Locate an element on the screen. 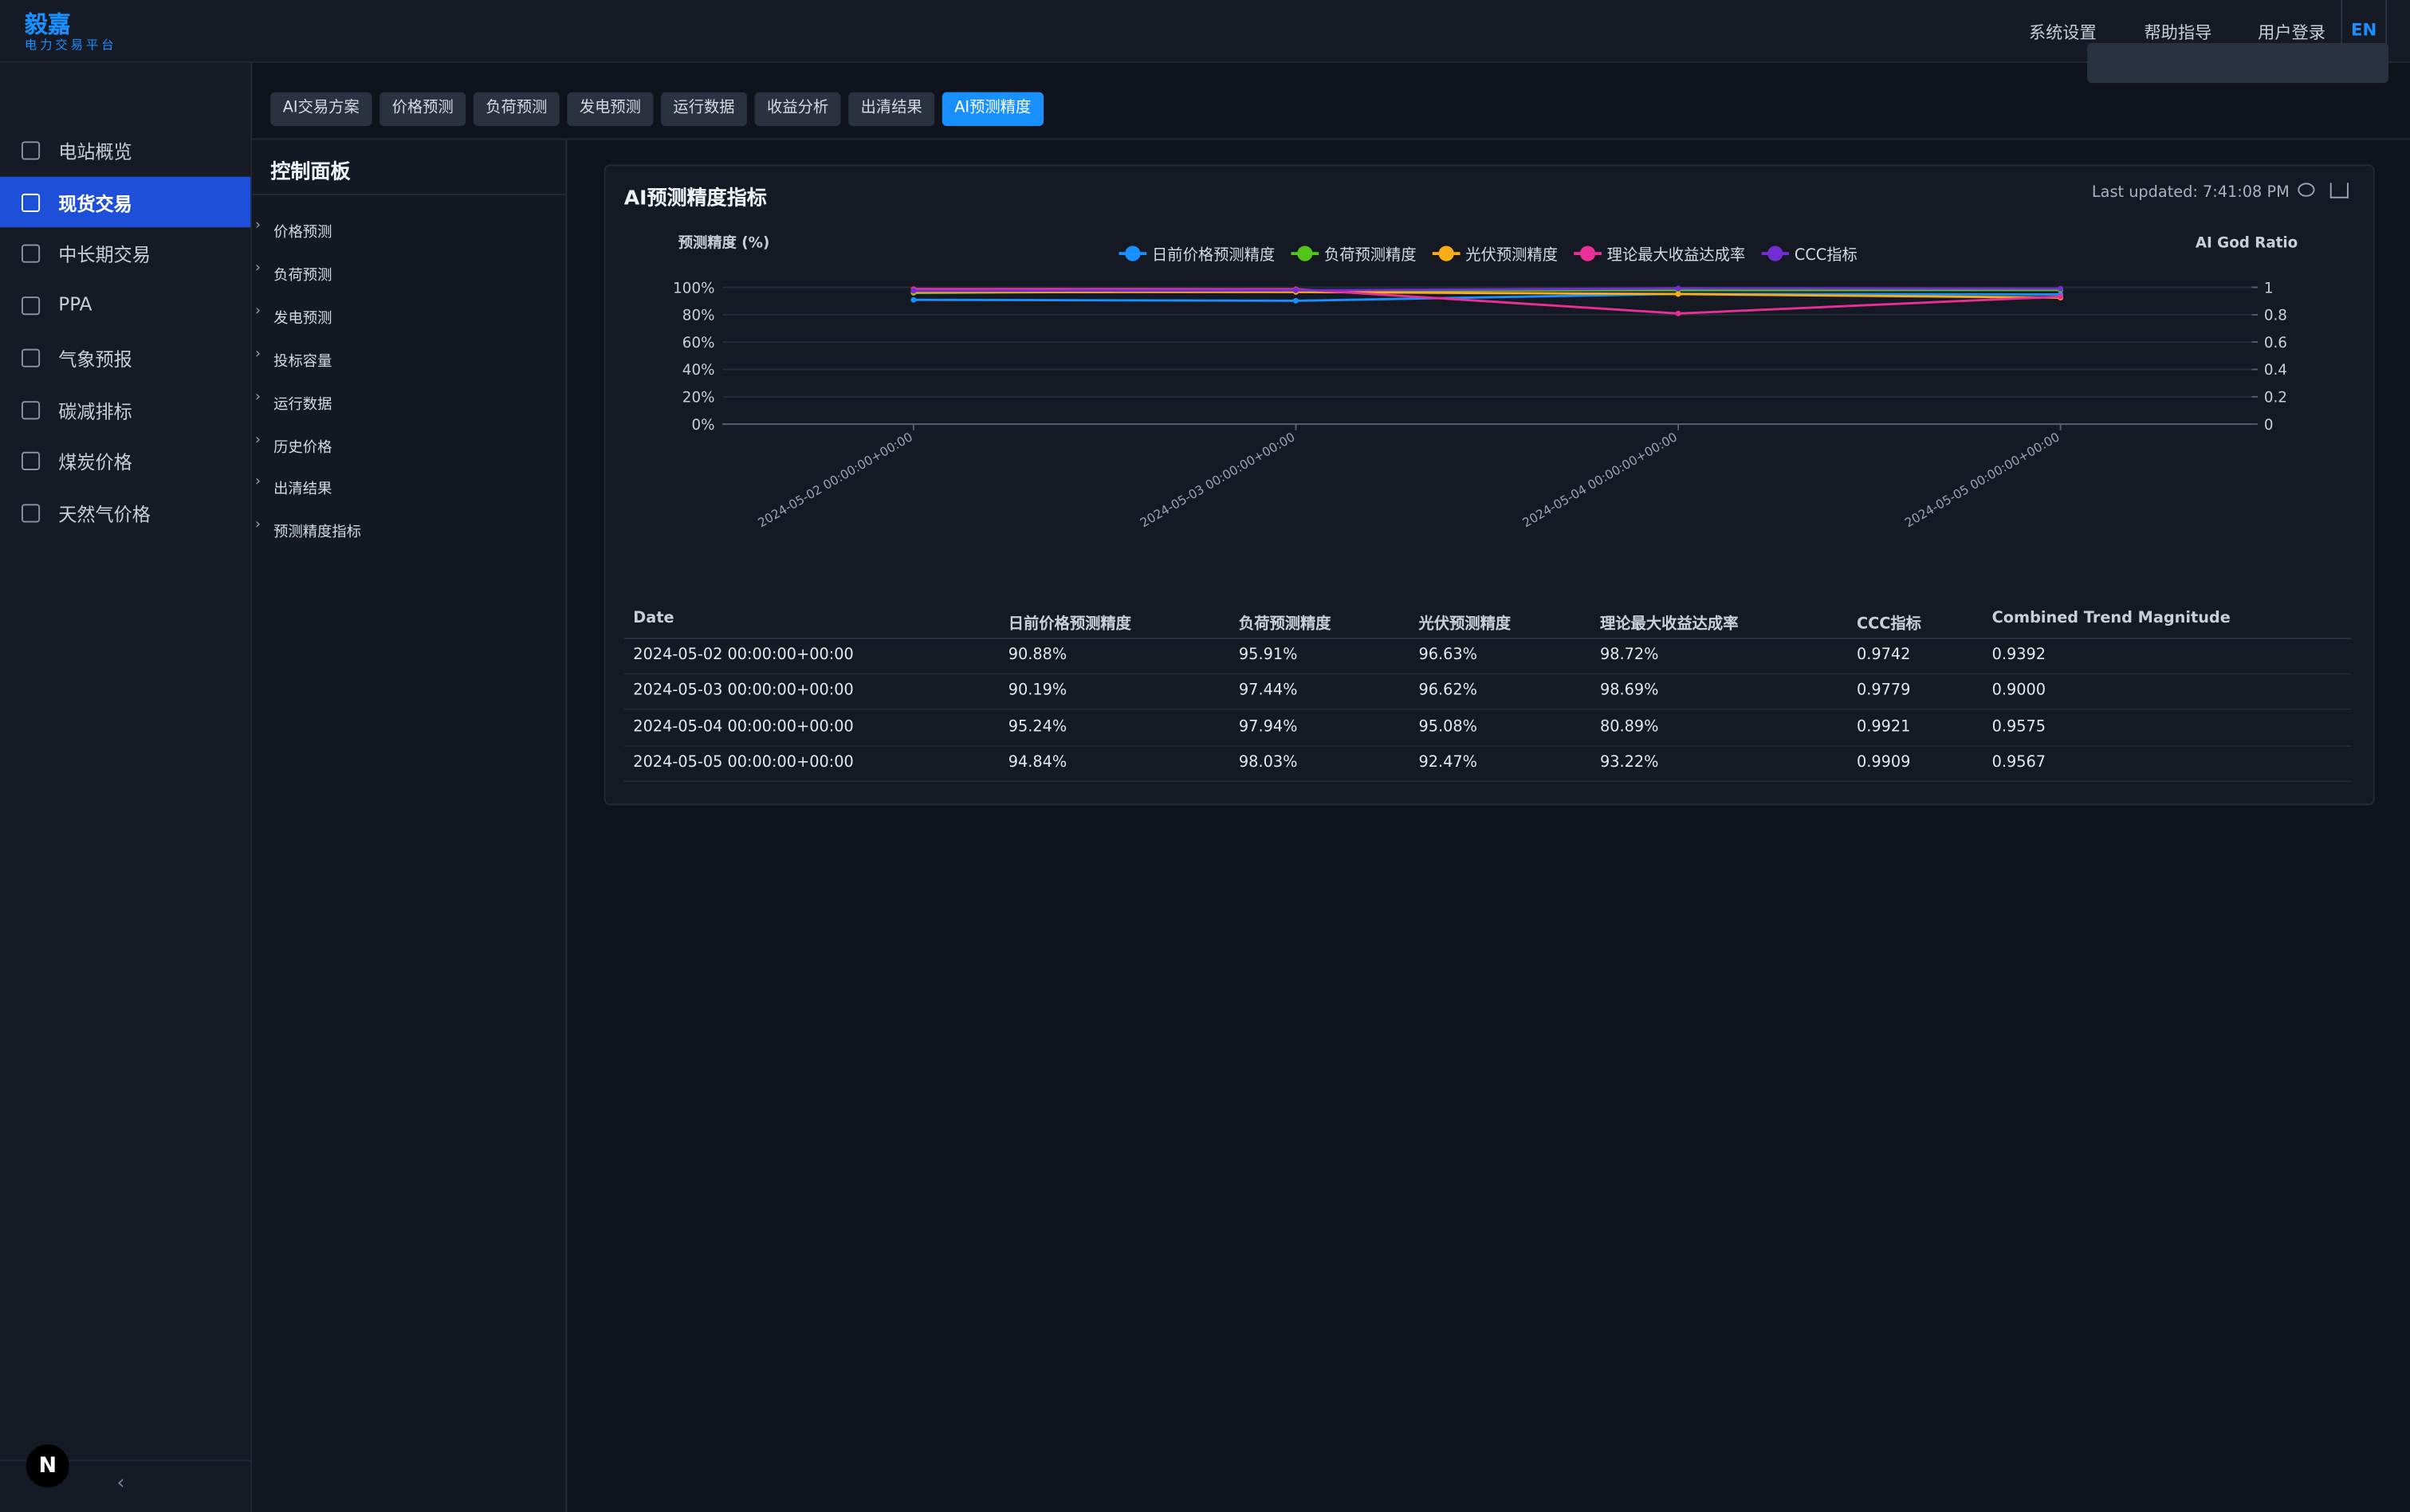  logo-subtitle: 电力交易平台 is located at coordinates (70, 45).